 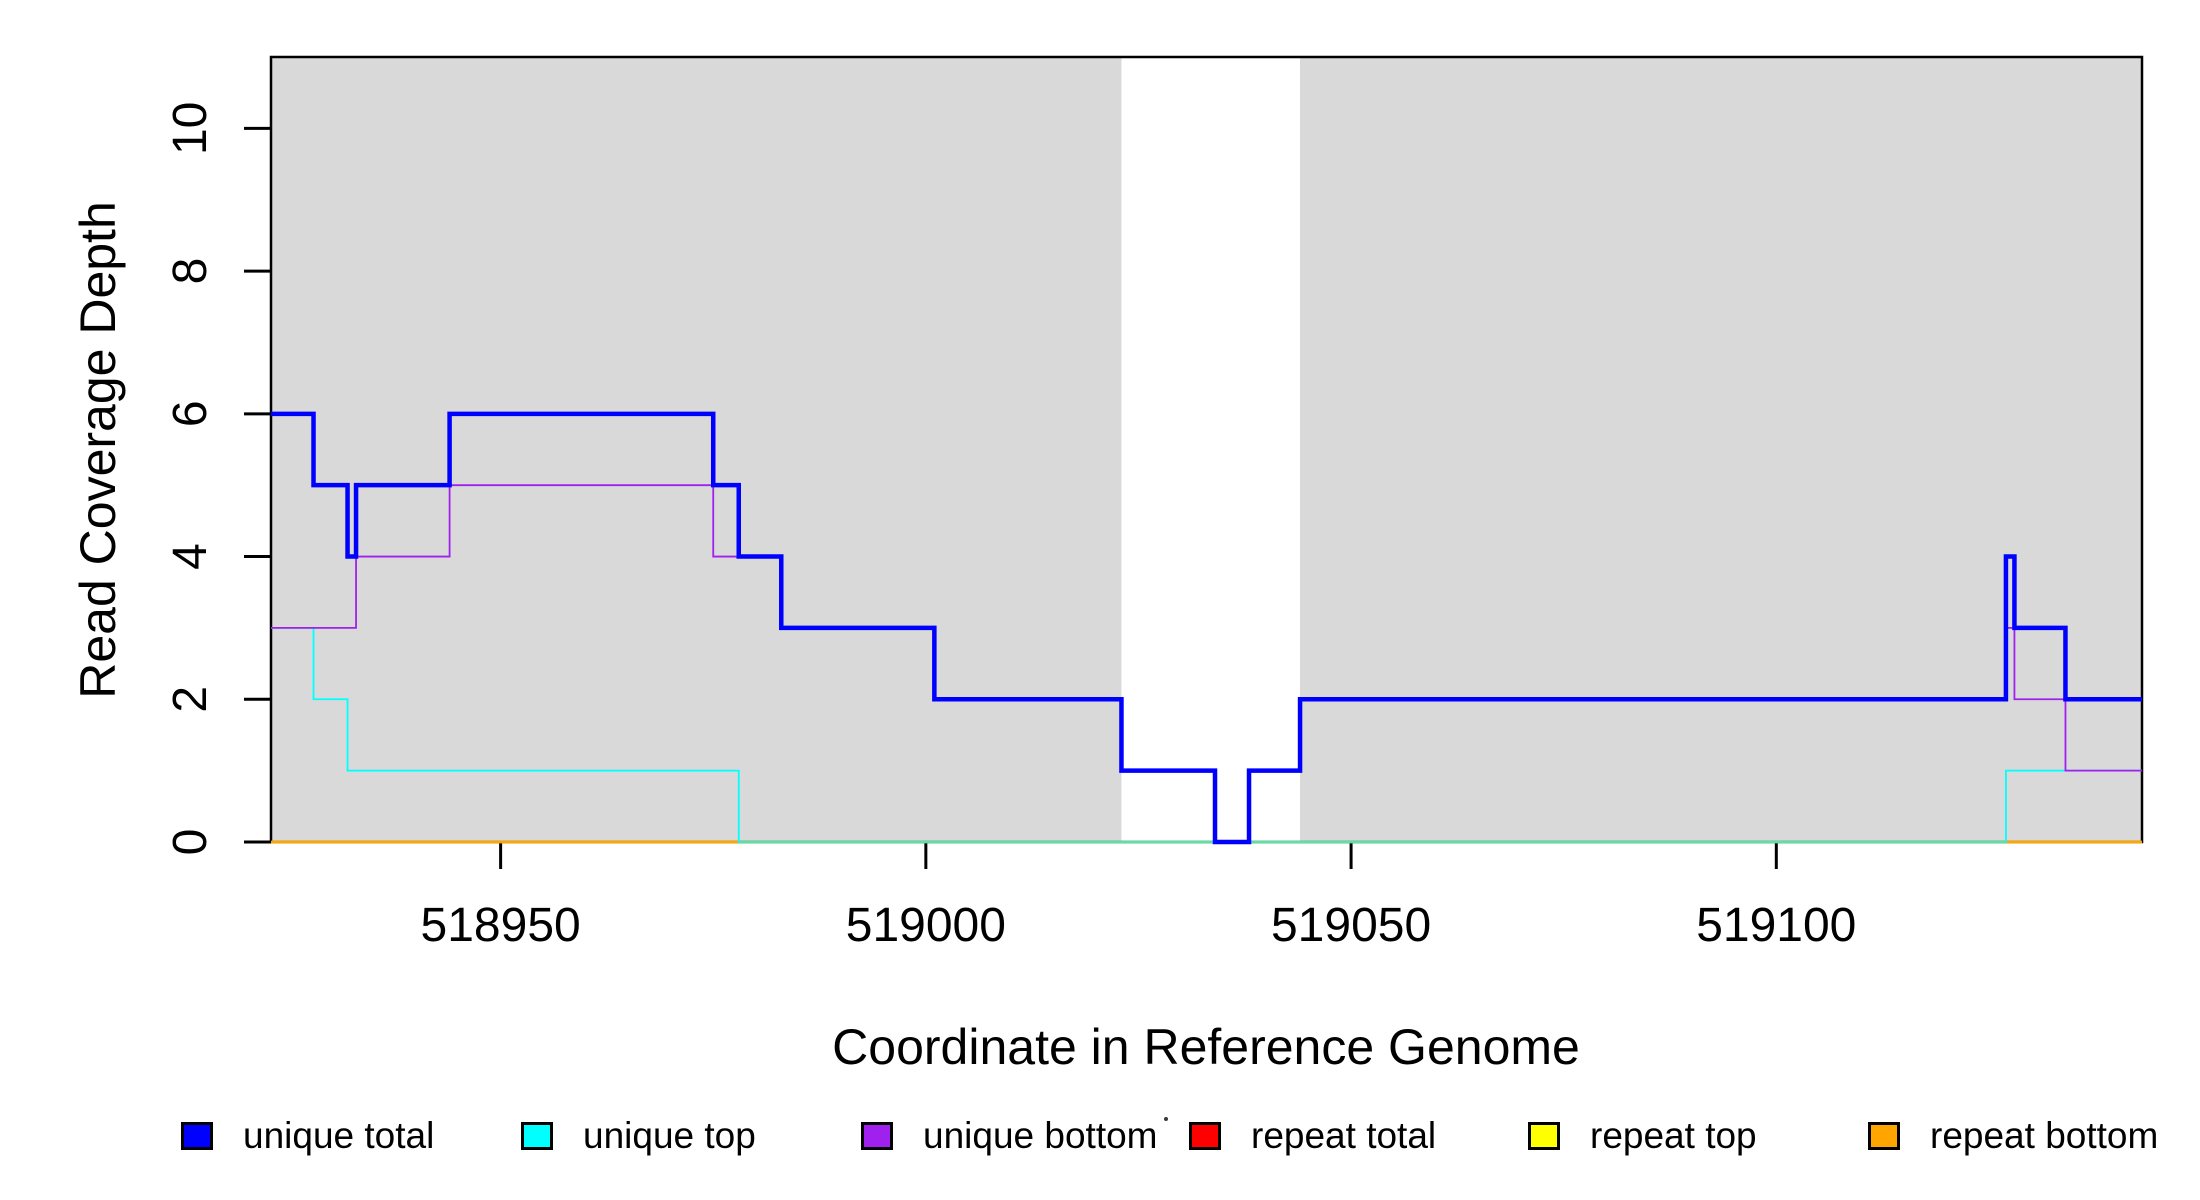 What do you see at coordinates (190, 413) in the screenshot?
I see `y-tick-label: 6` at bounding box center [190, 413].